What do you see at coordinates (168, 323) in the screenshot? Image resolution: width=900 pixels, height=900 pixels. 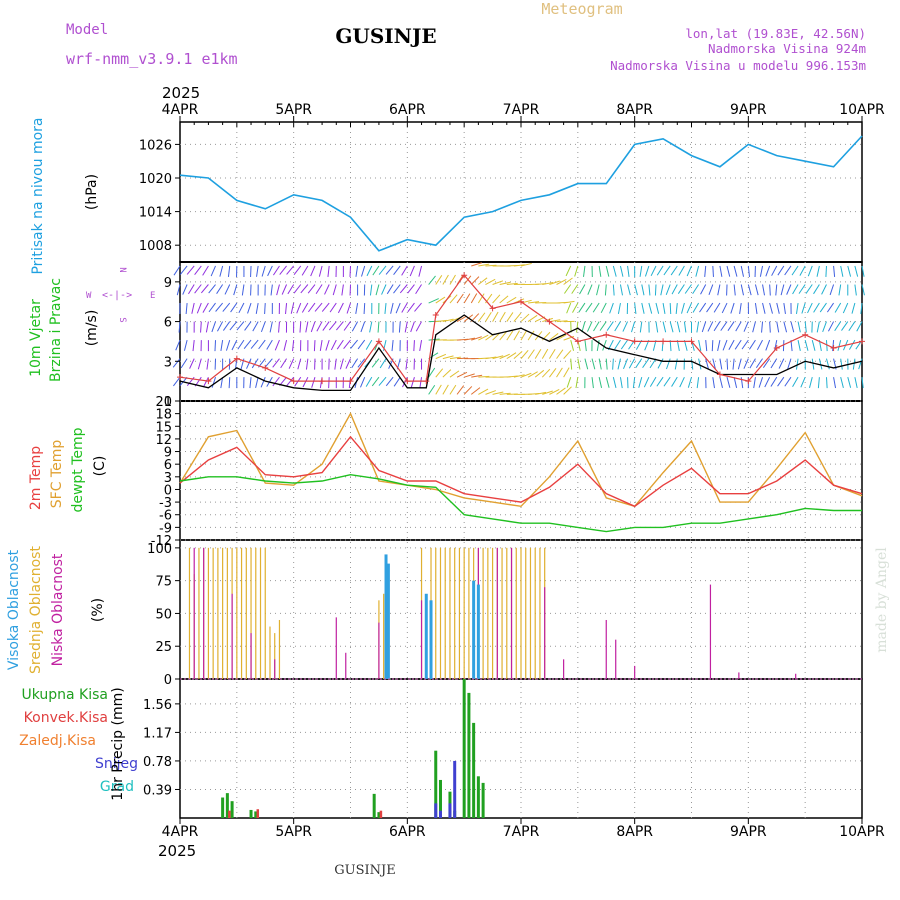 I see `y-tick-label-wind: 6` at bounding box center [168, 323].